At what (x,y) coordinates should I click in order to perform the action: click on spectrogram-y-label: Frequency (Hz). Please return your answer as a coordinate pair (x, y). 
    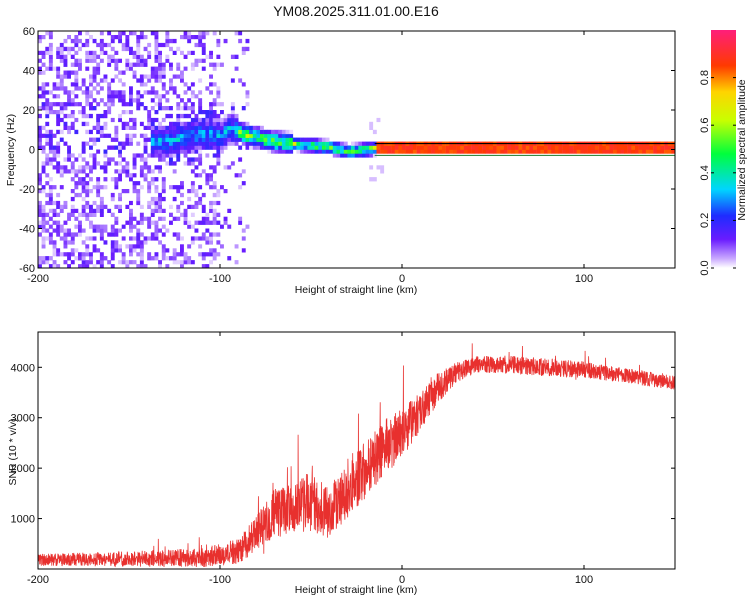
    Looking at the image, I should click on (11, 150).